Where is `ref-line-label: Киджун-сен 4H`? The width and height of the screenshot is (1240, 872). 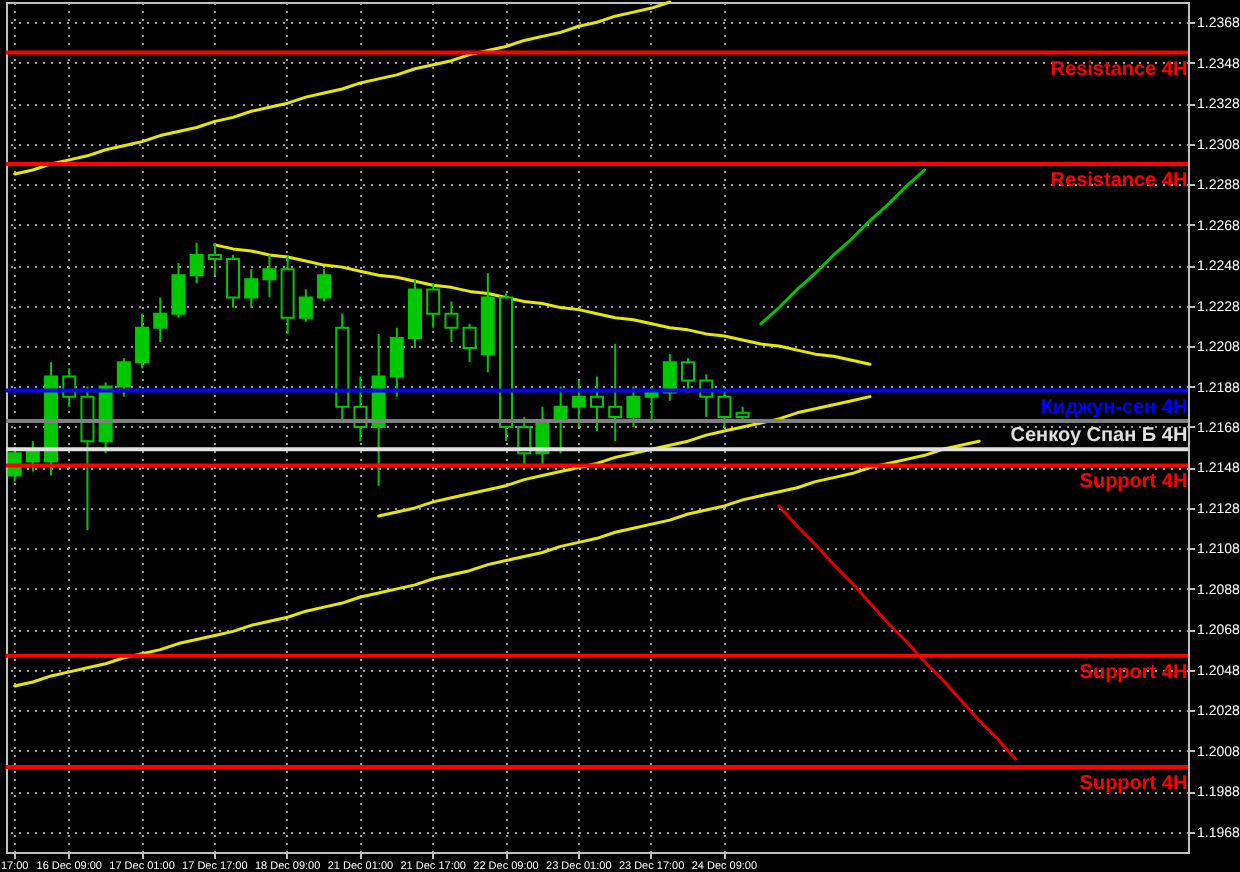
ref-line-label: Киджун-сен 4H is located at coordinates (1114, 407).